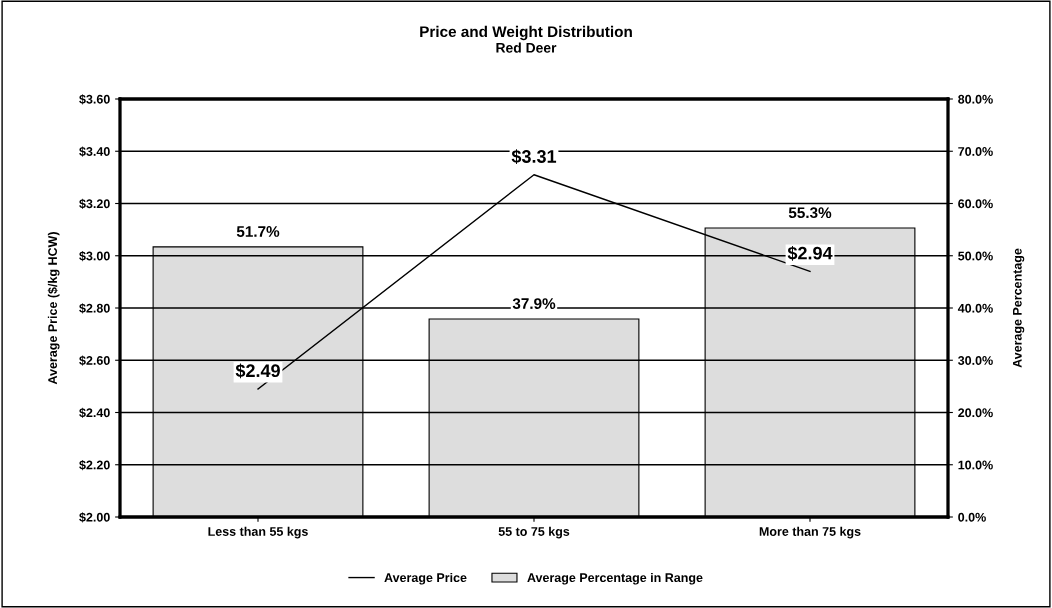 The height and width of the screenshot is (608, 1052). Describe the element at coordinates (615, 578) in the screenshot. I see `legend-label: Average Percentage in Range` at that location.